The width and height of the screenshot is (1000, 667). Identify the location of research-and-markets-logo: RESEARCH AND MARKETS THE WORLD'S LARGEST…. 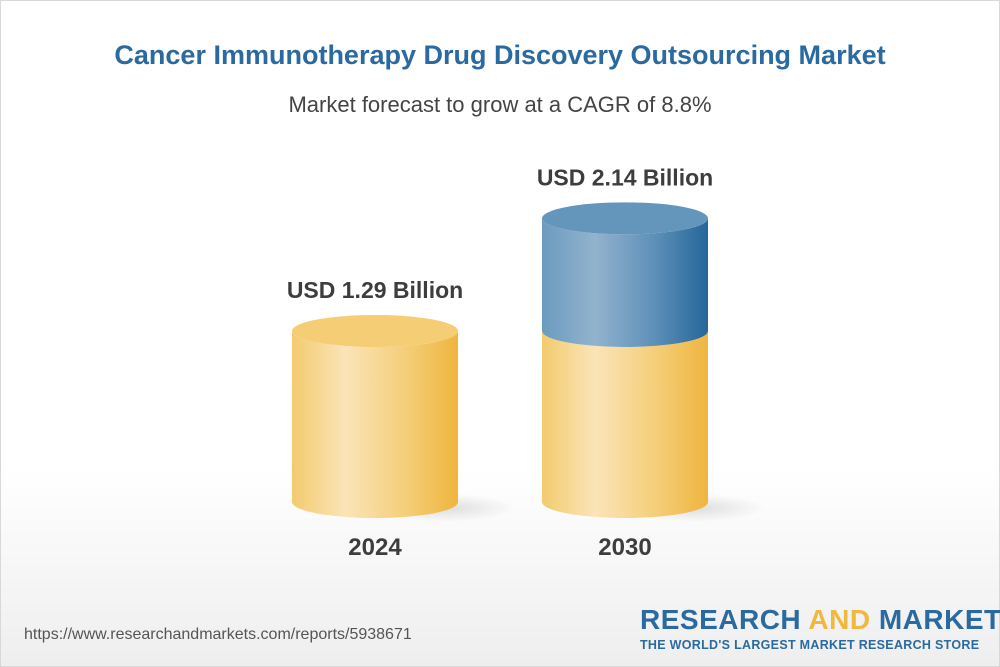
(820, 628).